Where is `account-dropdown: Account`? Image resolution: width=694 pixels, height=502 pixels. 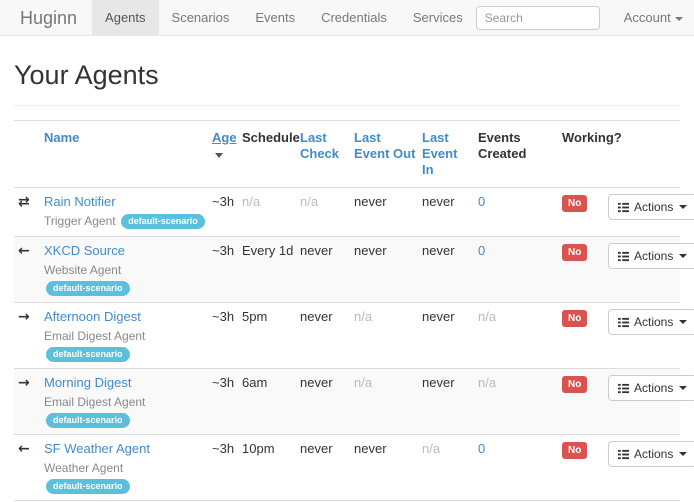 account-dropdown: Account is located at coordinates (657, 17).